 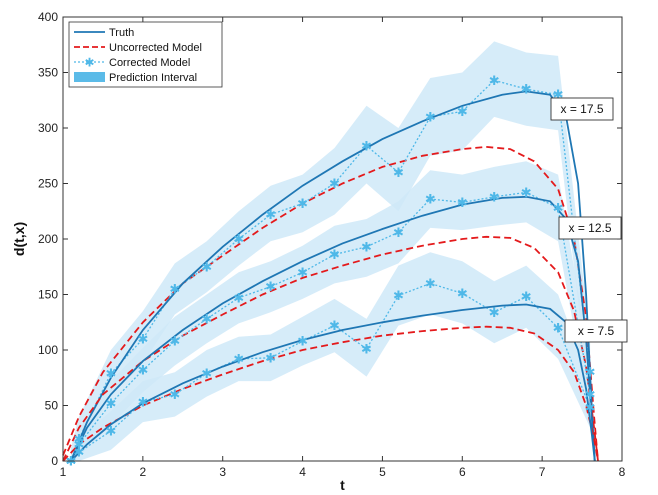 What do you see at coordinates (48, 350) in the screenshot?
I see `y-tick-label: 100` at bounding box center [48, 350].